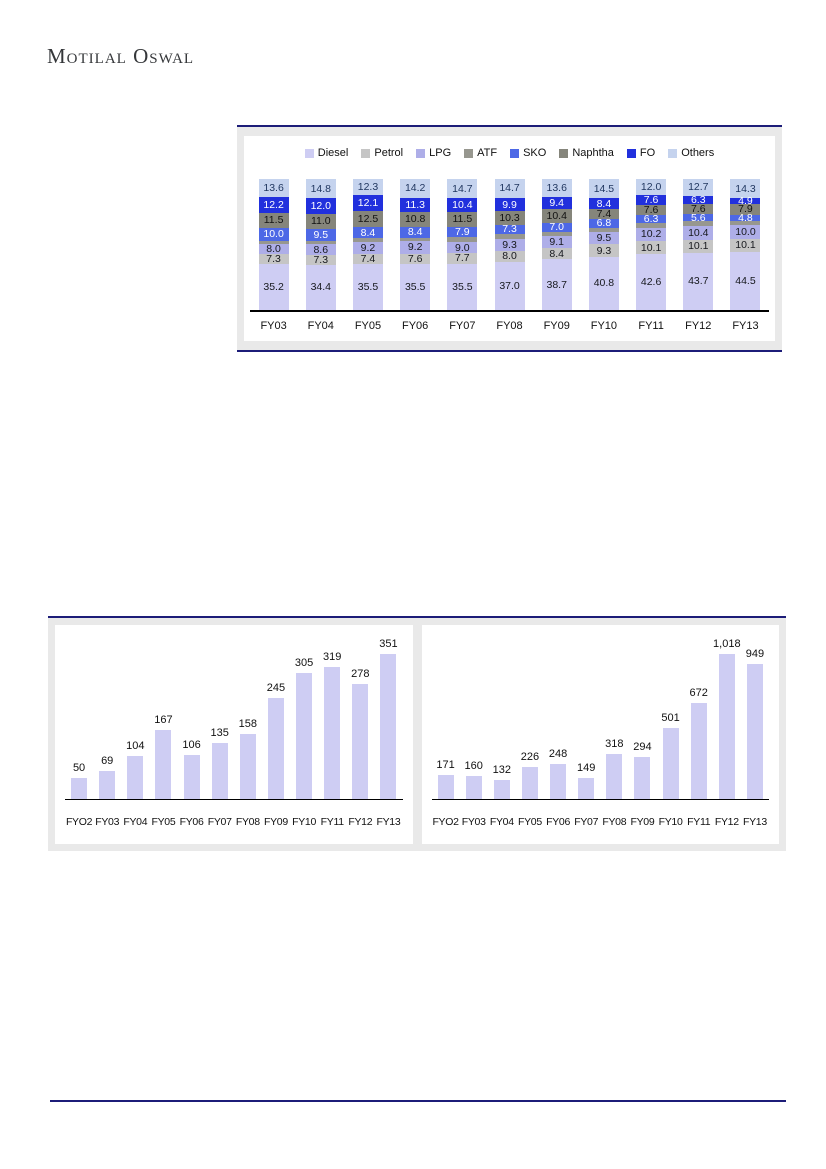 The image size is (826, 1169). I want to click on segment-lpg: 8.0, so click(273, 249).